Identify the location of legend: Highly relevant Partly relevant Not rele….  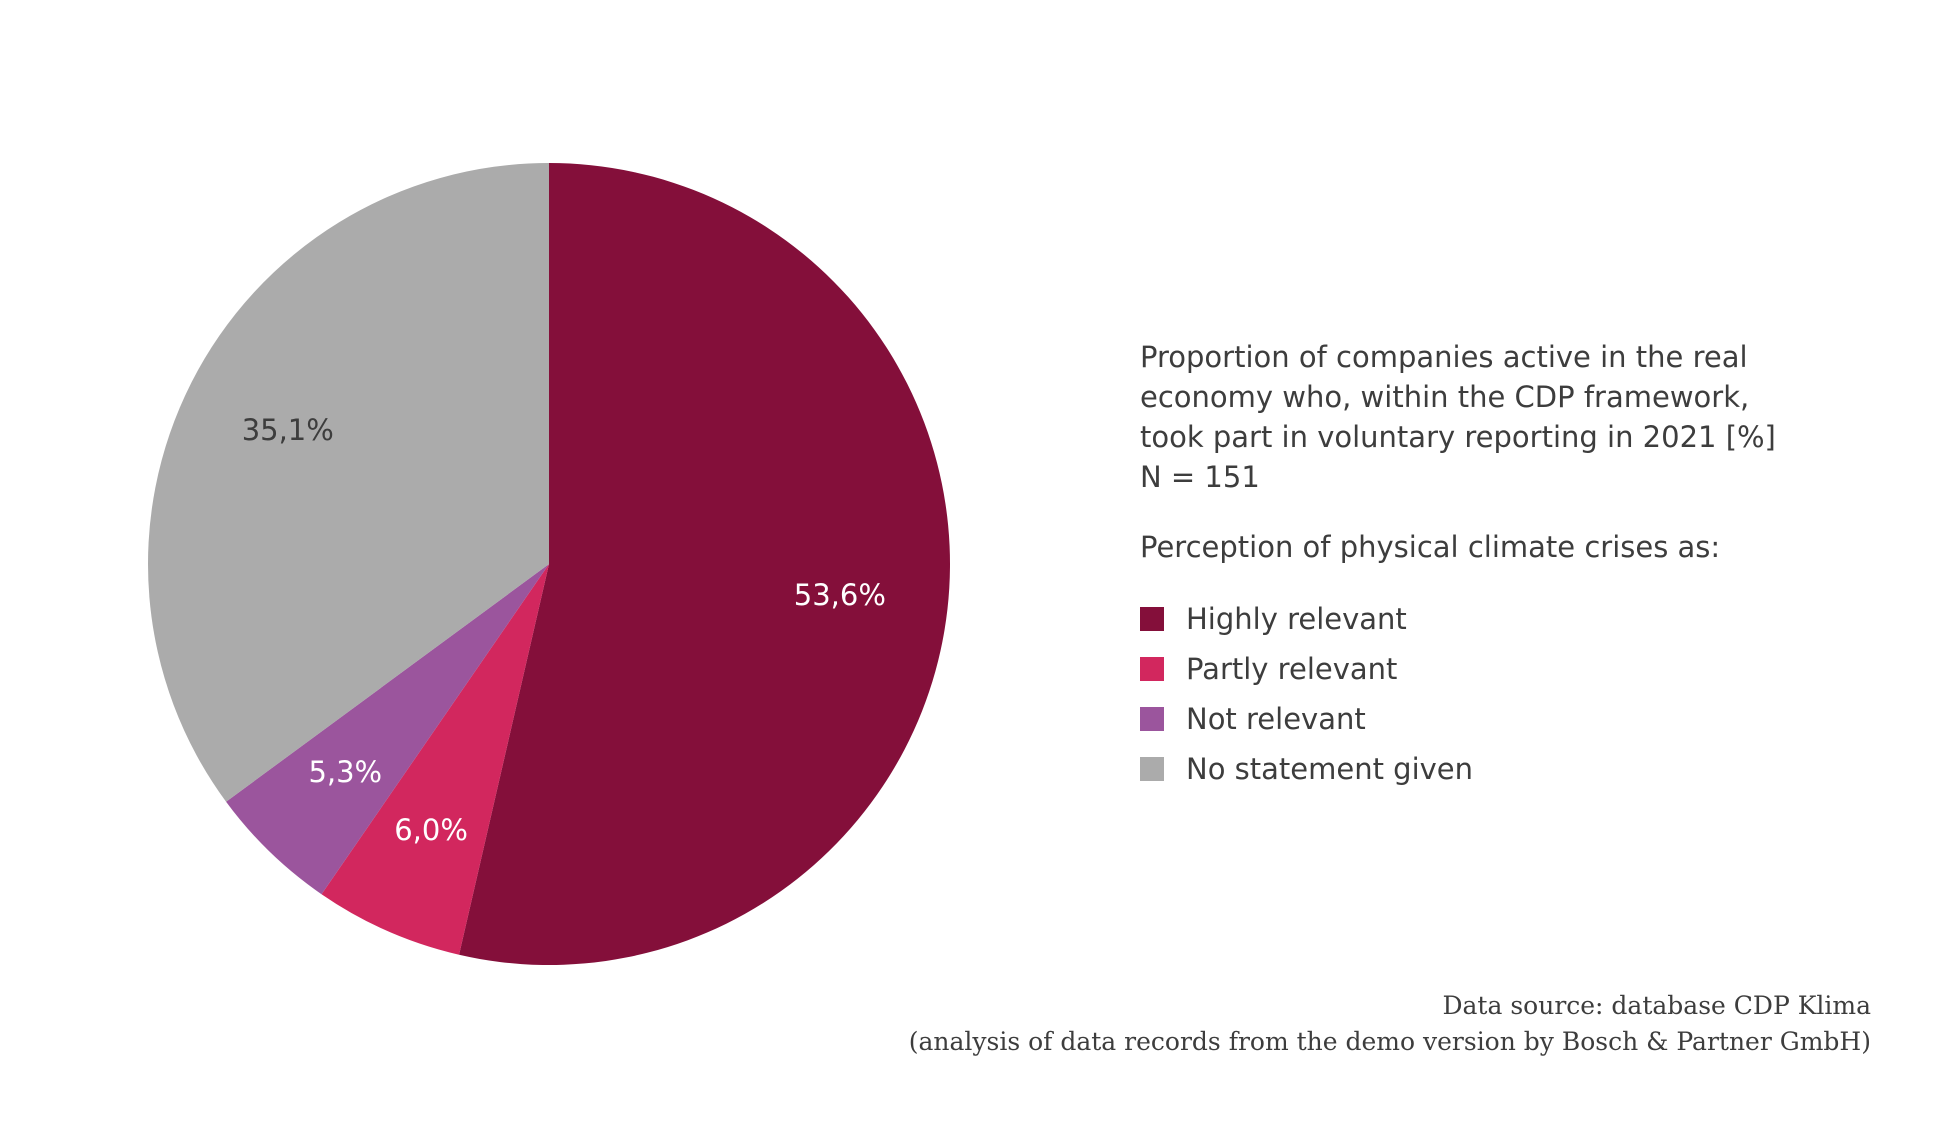
(1306, 694).